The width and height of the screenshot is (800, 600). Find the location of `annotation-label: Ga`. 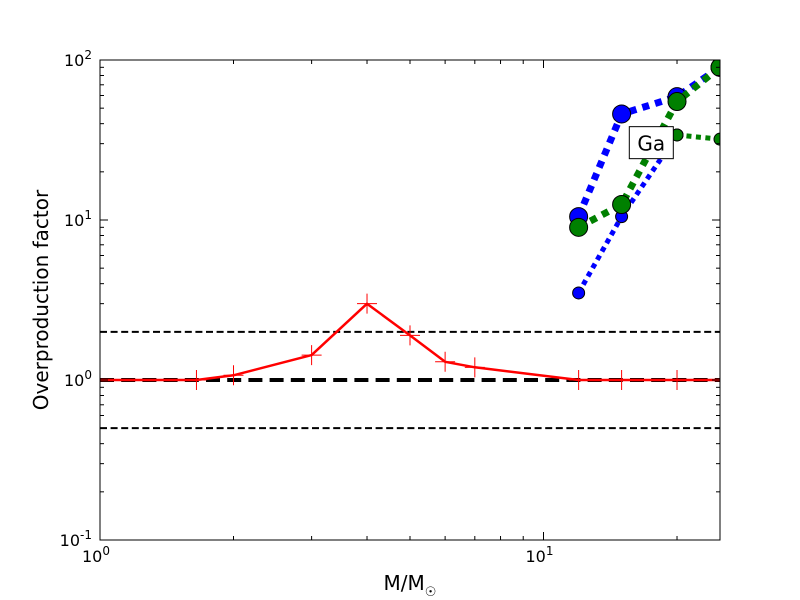

annotation-label: Ga is located at coordinates (651, 144).